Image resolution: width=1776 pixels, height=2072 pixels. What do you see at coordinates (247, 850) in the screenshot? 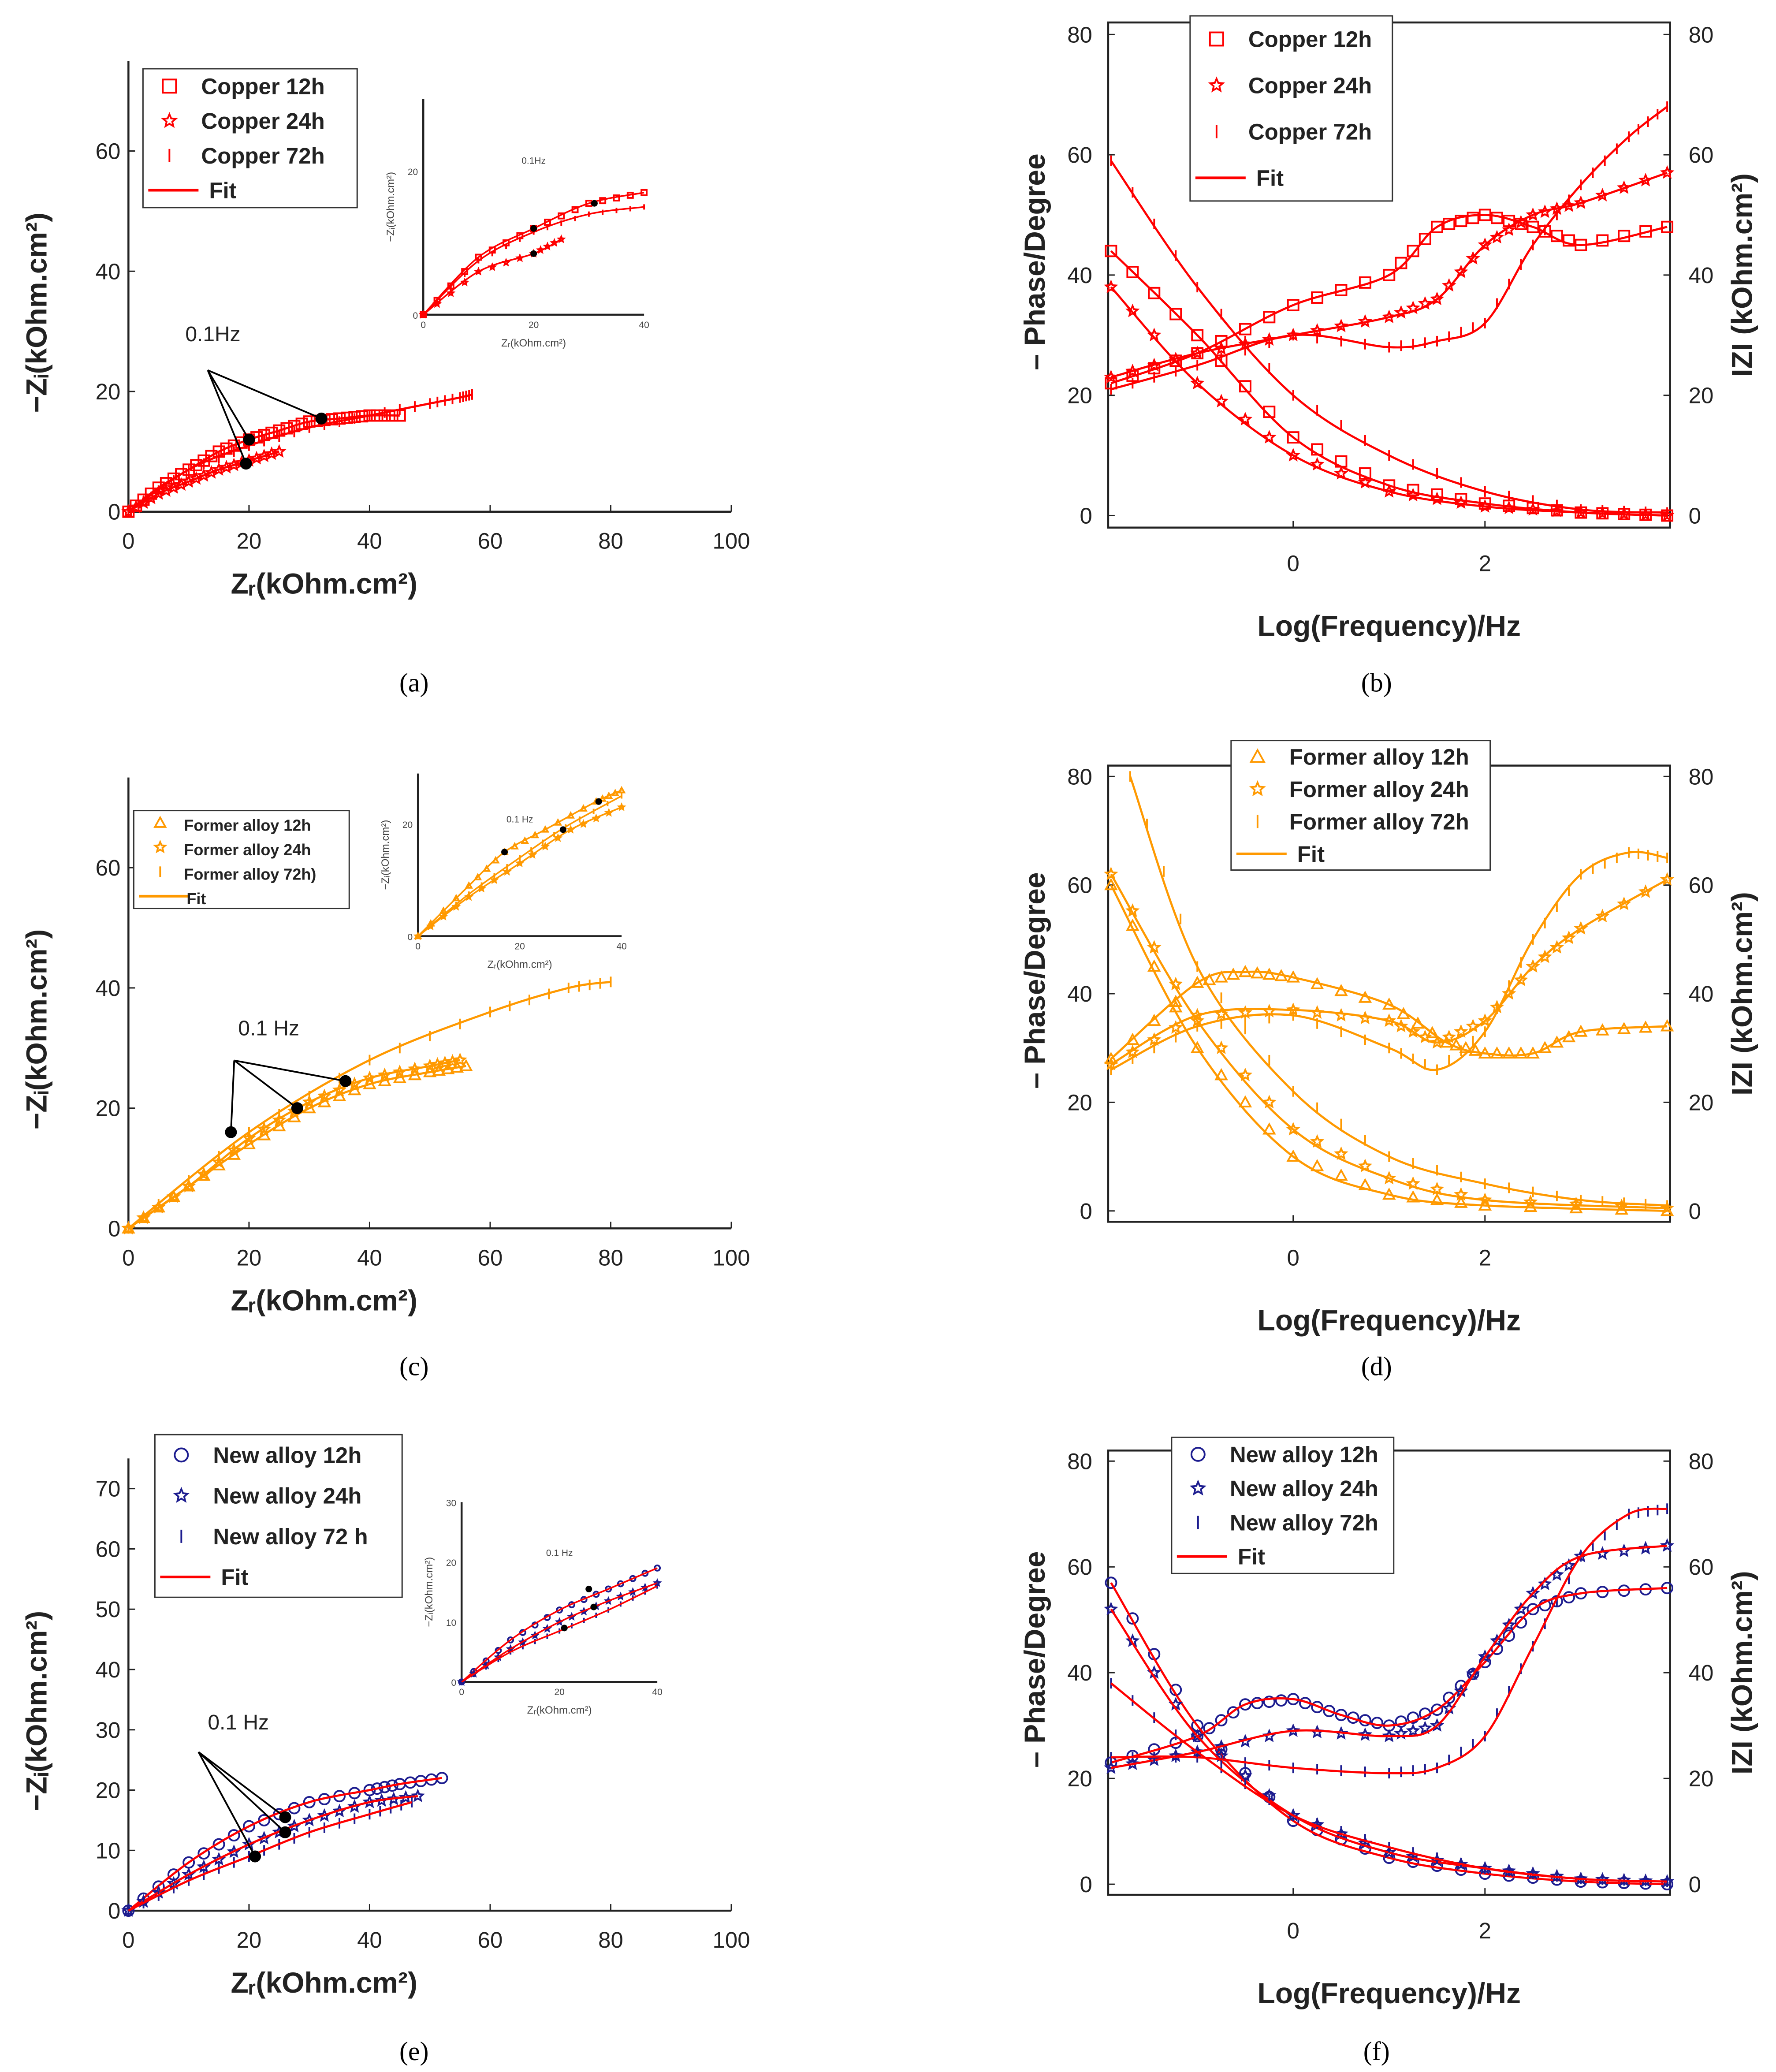
I see `legend-label: Former alloy 24h` at bounding box center [247, 850].